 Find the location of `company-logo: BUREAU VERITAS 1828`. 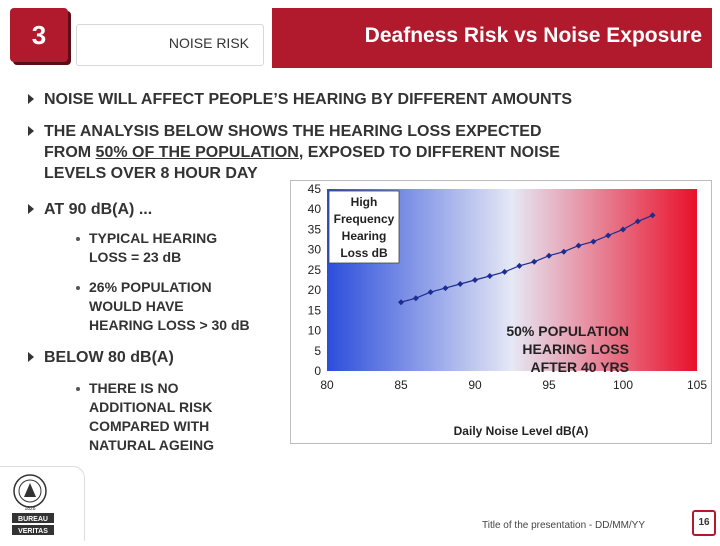

company-logo: BUREAU VERITAS 1828 is located at coordinates (42, 503).